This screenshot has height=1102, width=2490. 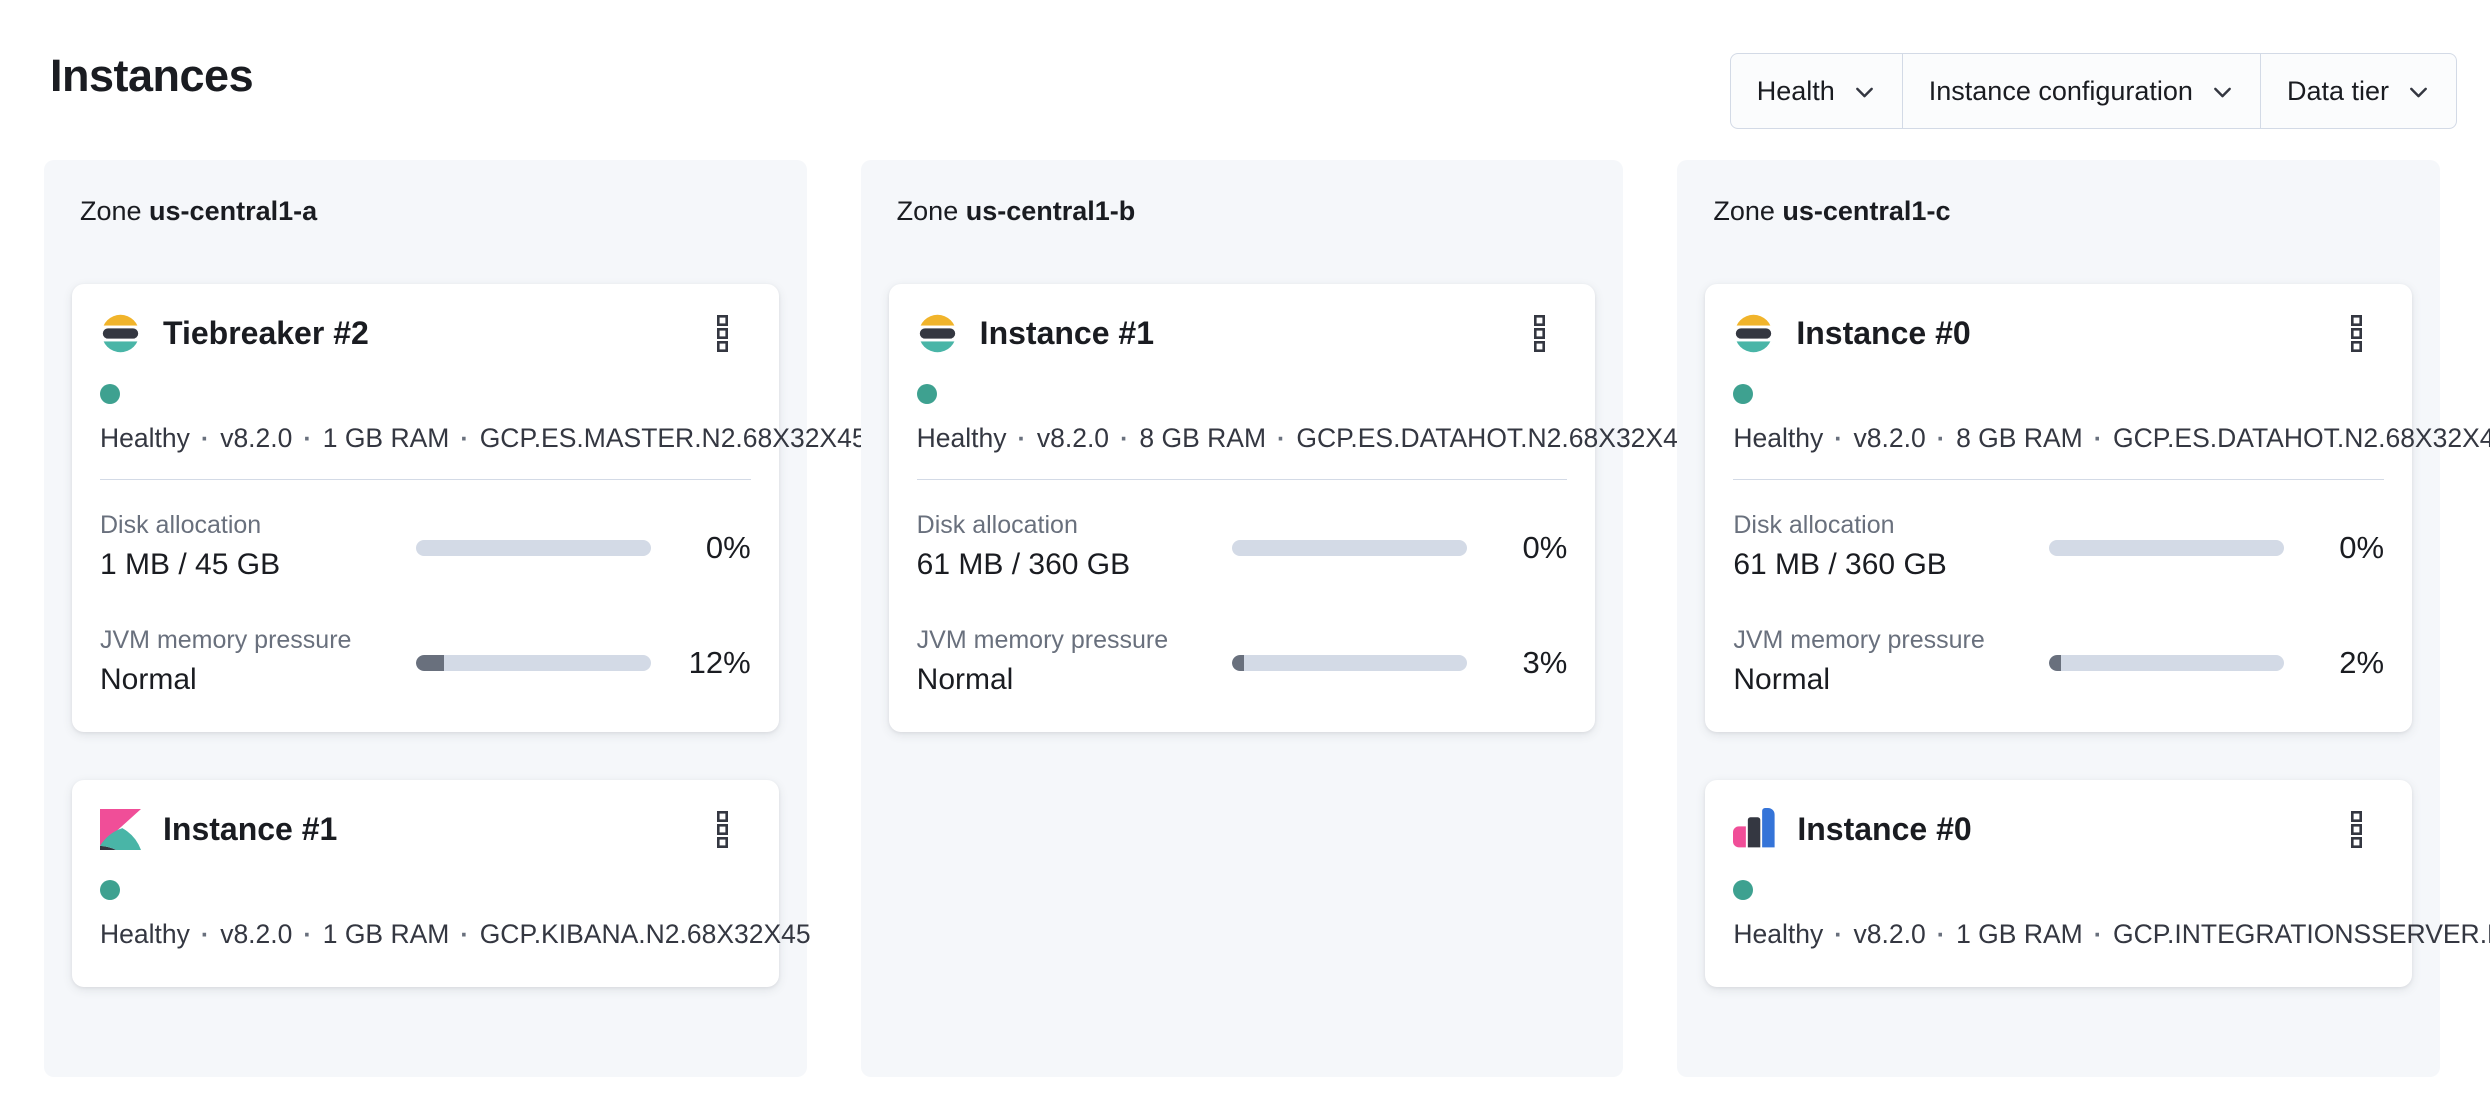 I want to click on filter-health-button: Health, so click(x=1816, y=91).